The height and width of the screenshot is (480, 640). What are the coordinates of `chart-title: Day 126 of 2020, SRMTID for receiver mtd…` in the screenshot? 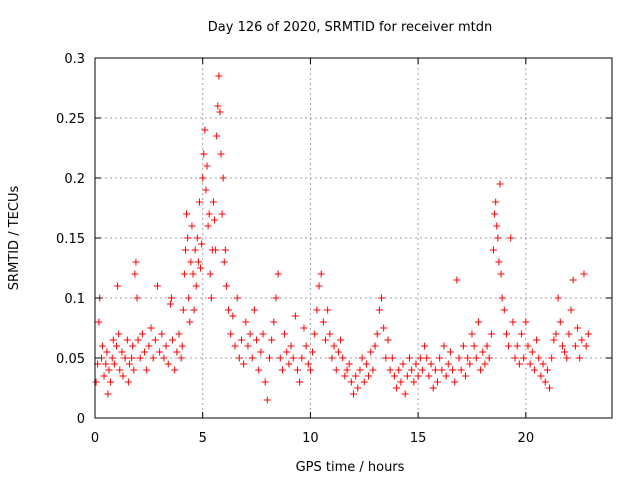 It's located at (350, 27).